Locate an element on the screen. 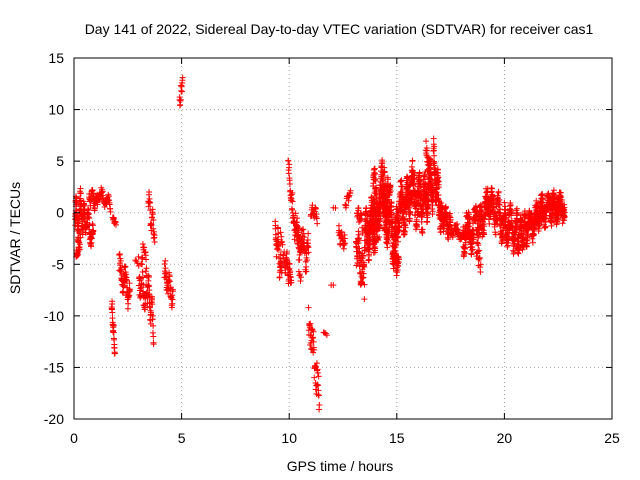  x-tick-label: 10 is located at coordinates (289, 438).